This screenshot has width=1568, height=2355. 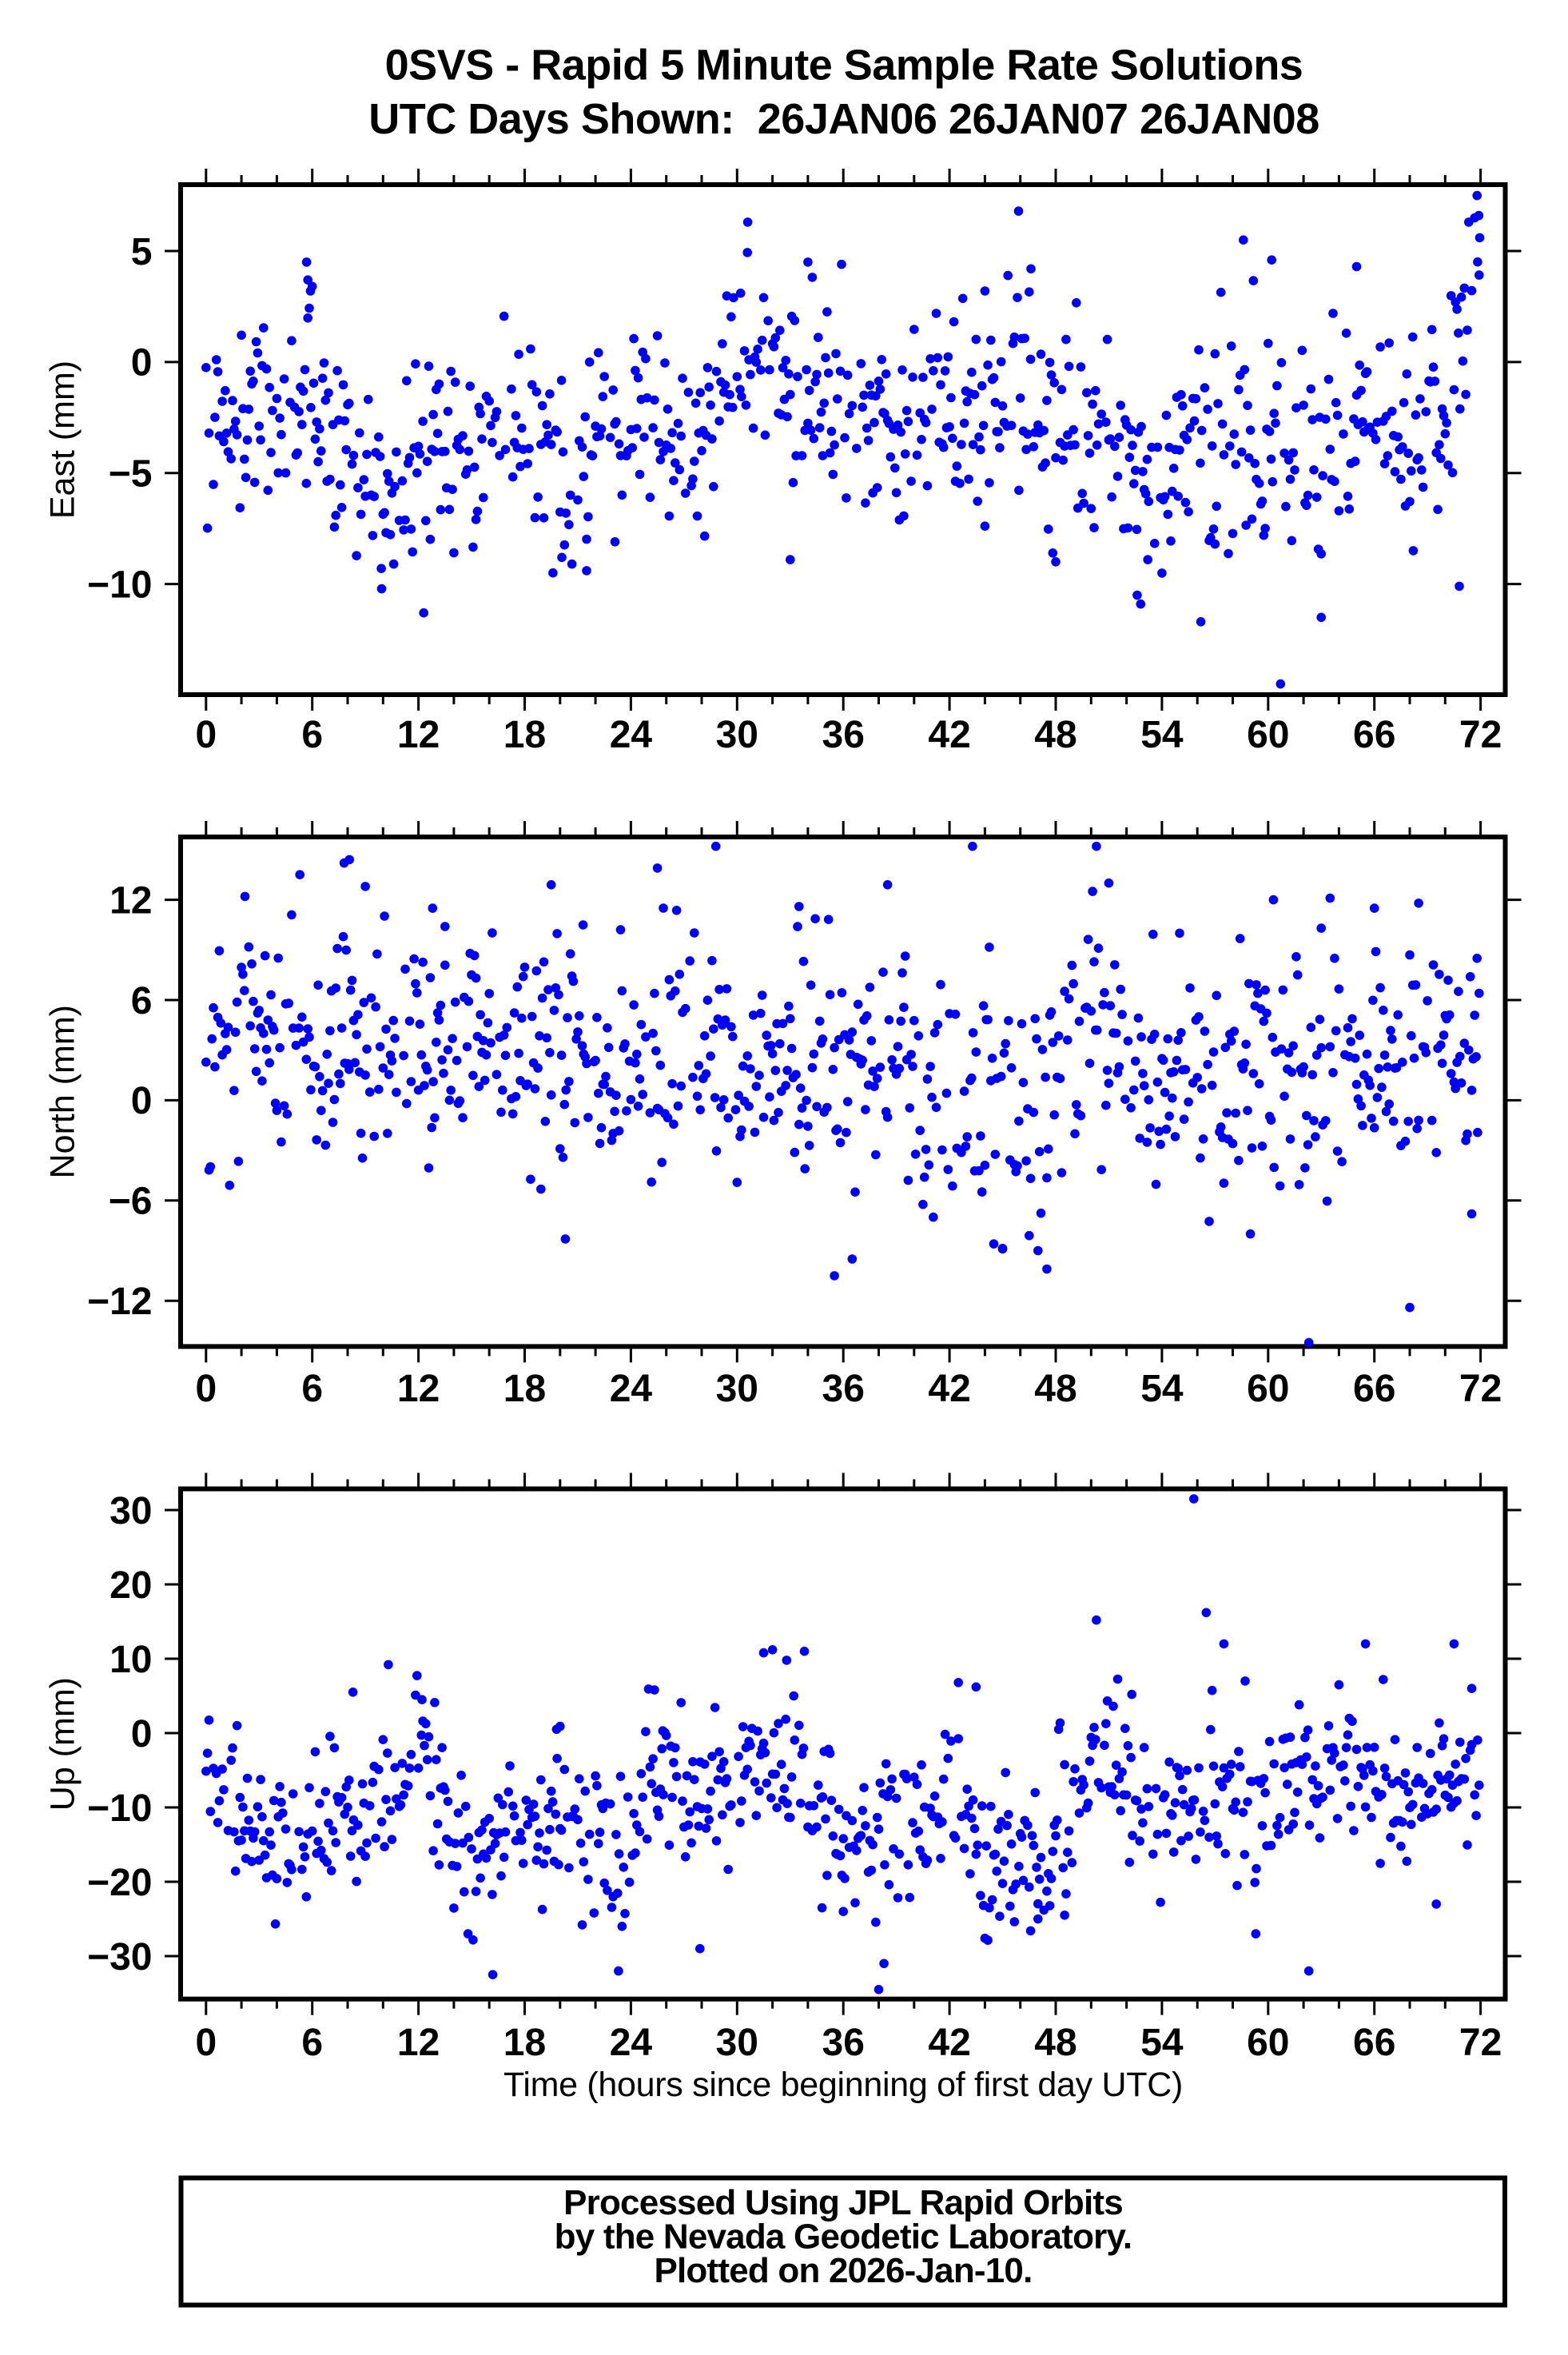 What do you see at coordinates (63, 440) in the screenshot?
I see `svg-text: East (mm)` at bounding box center [63, 440].